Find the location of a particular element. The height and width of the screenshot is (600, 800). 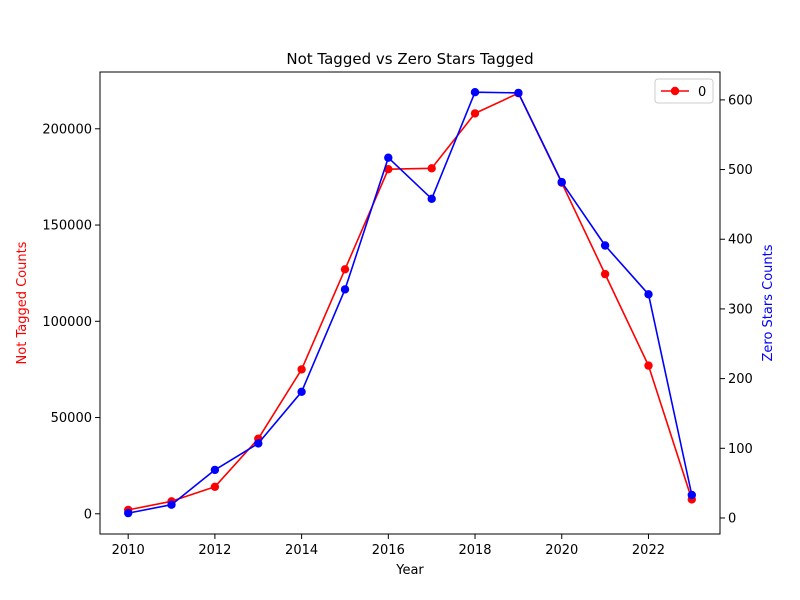

right-tick-label: 400 is located at coordinates (740, 240).